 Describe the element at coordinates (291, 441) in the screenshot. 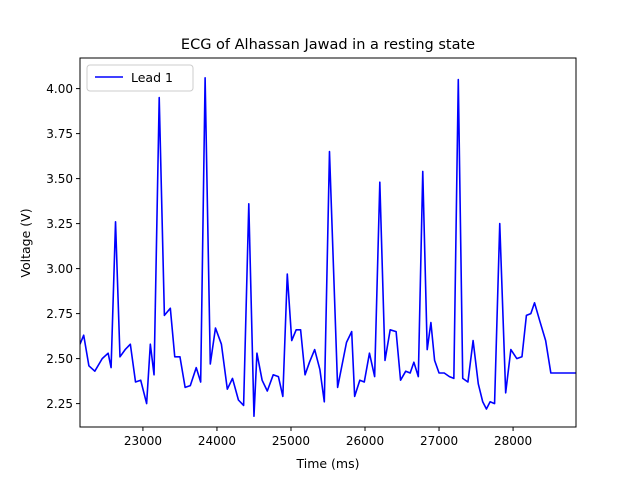

I see `x-tick-label: 25000` at that location.